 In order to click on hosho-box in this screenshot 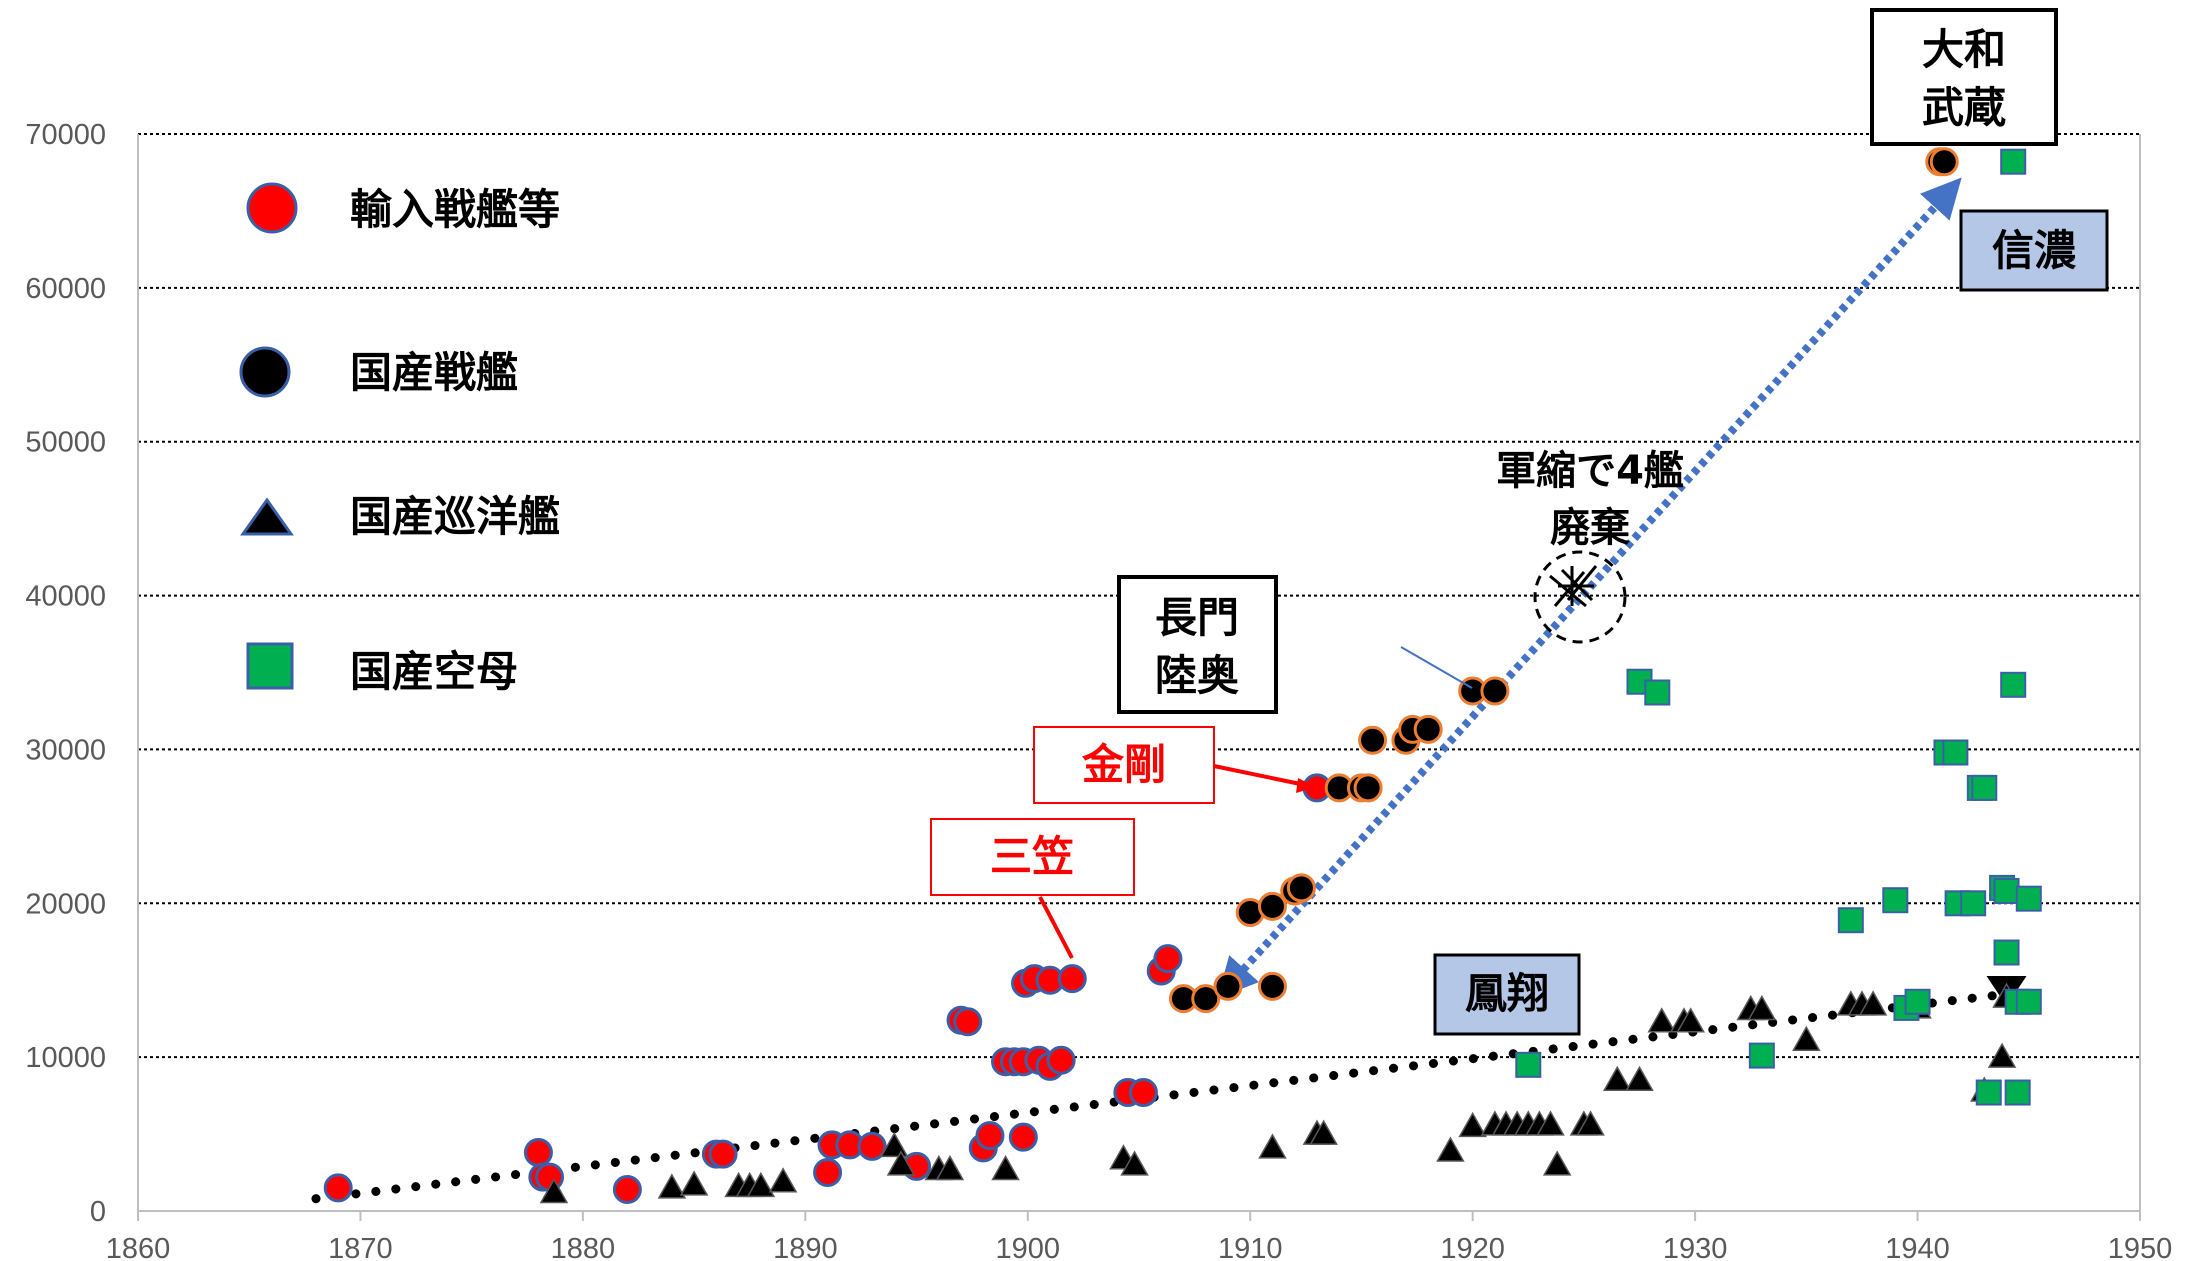, I will do `click(1507, 994)`.